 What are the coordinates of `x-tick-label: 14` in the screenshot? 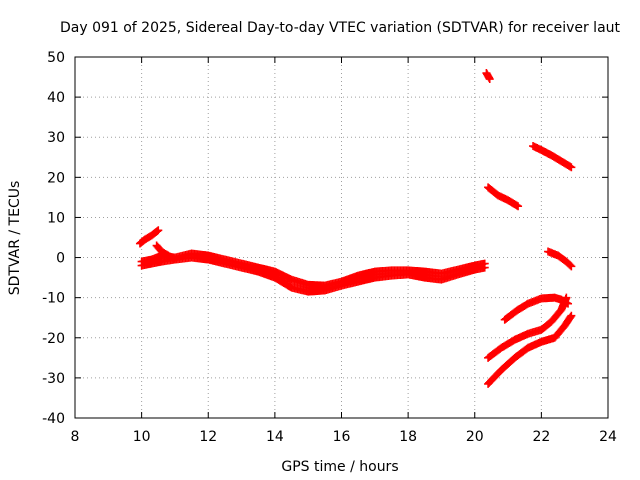 It's located at (275, 437).